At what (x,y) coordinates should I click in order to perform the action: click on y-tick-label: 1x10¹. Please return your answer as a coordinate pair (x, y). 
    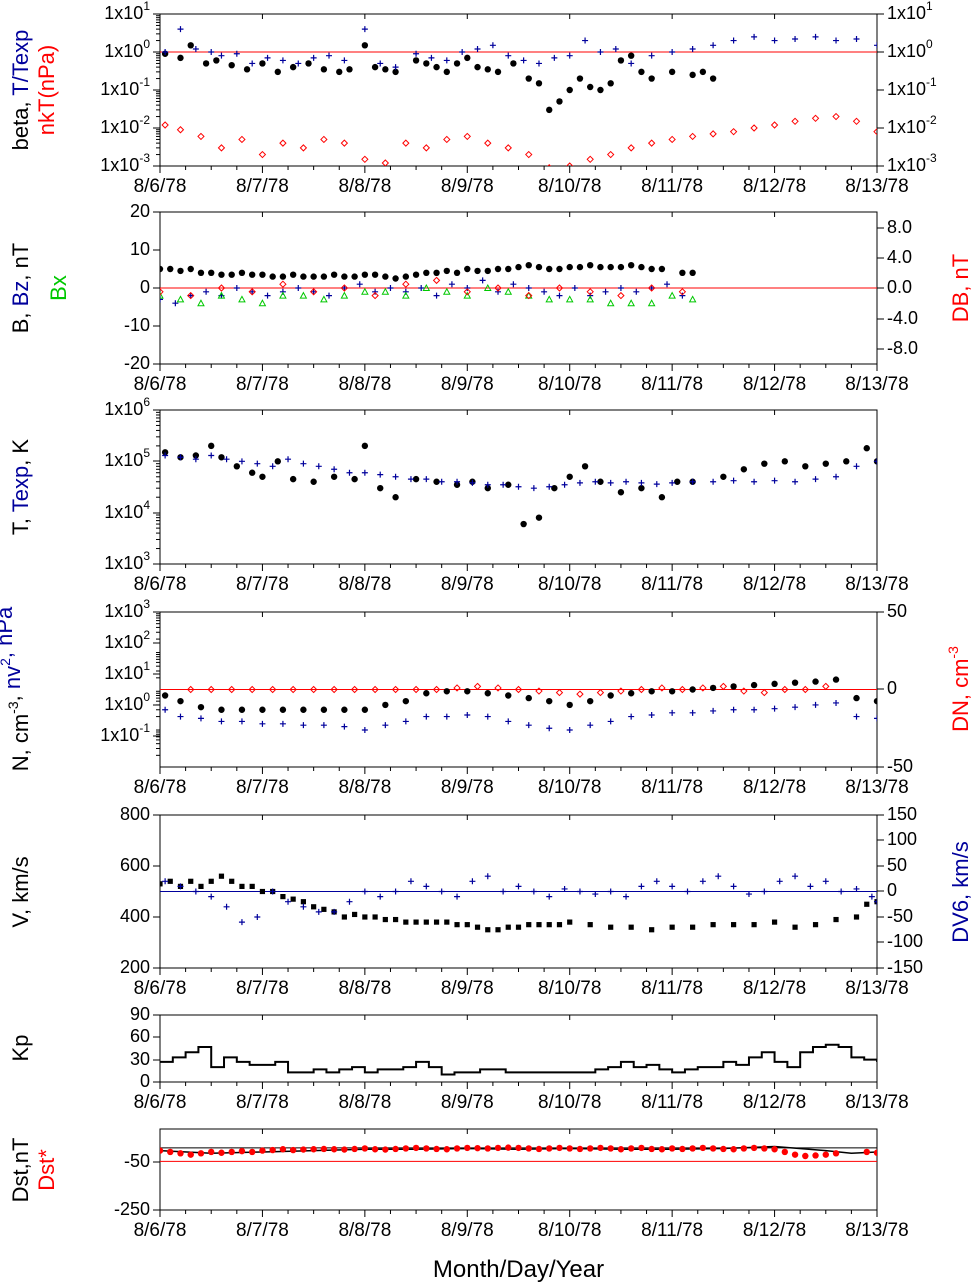
    Looking at the image, I should click on (127, 11).